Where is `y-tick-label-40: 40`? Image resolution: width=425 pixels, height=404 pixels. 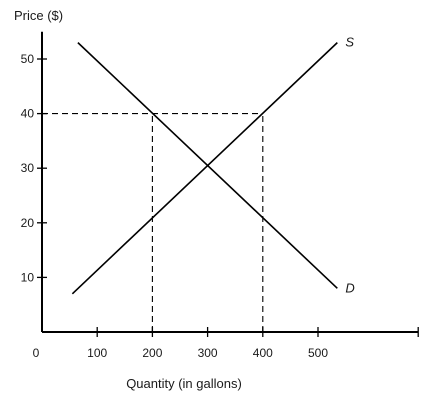
y-tick-label-40: 40 is located at coordinates (28, 114).